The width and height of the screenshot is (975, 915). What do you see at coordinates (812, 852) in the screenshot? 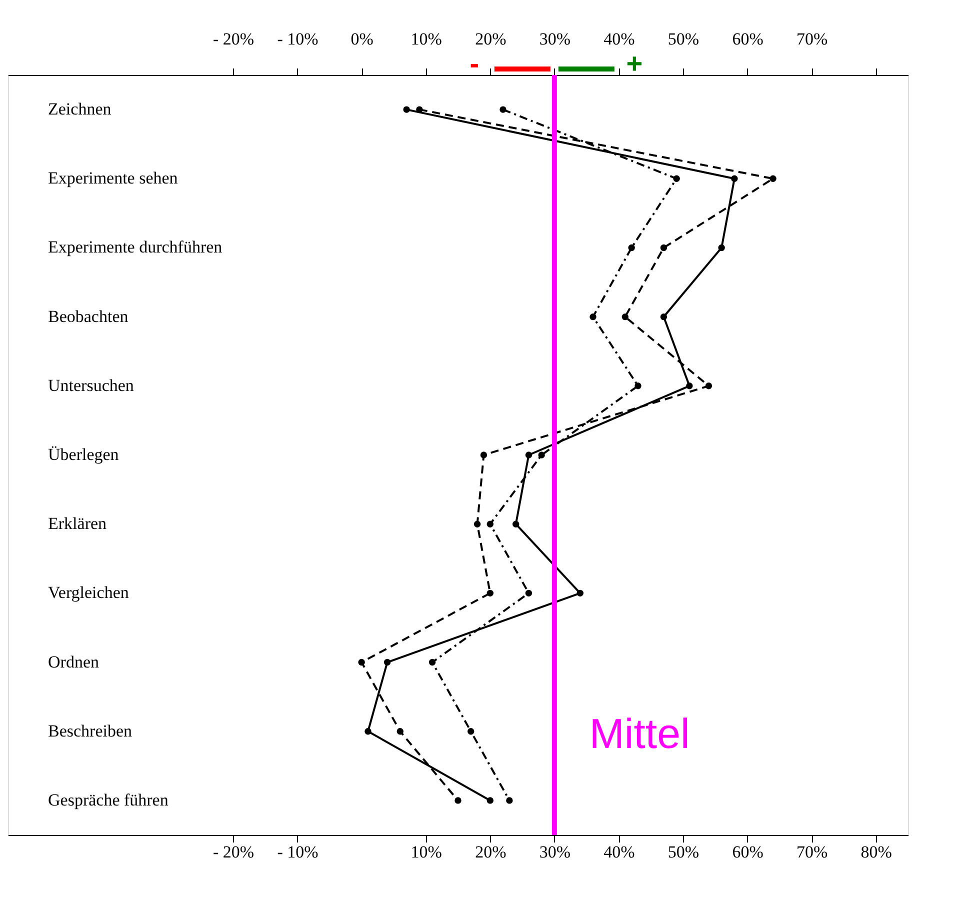
I see `x-tick-label: 70%` at bounding box center [812, 852].